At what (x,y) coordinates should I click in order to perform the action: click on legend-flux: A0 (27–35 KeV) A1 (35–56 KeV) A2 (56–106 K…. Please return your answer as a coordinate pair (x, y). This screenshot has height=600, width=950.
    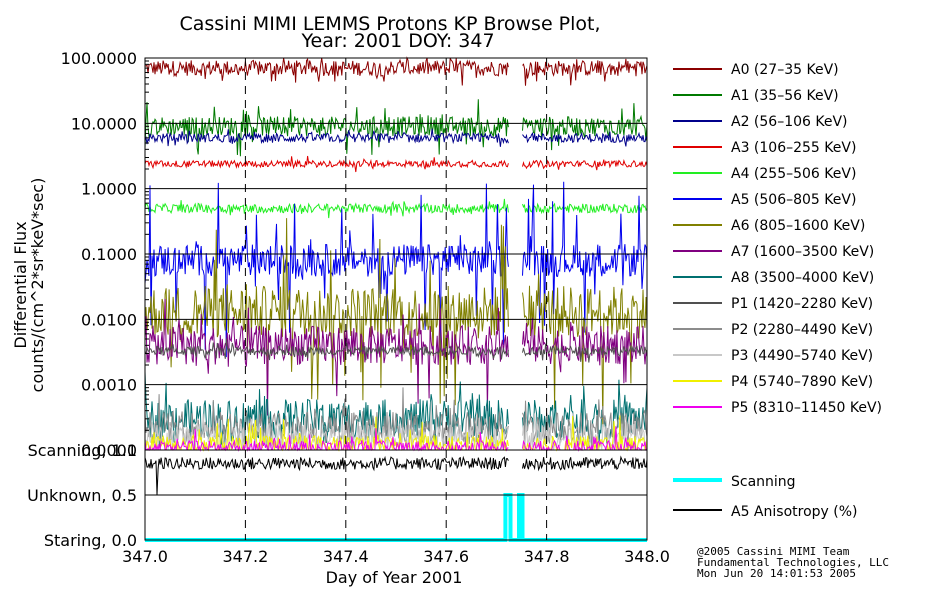
    Looking at the image, I should click on (777, 239).